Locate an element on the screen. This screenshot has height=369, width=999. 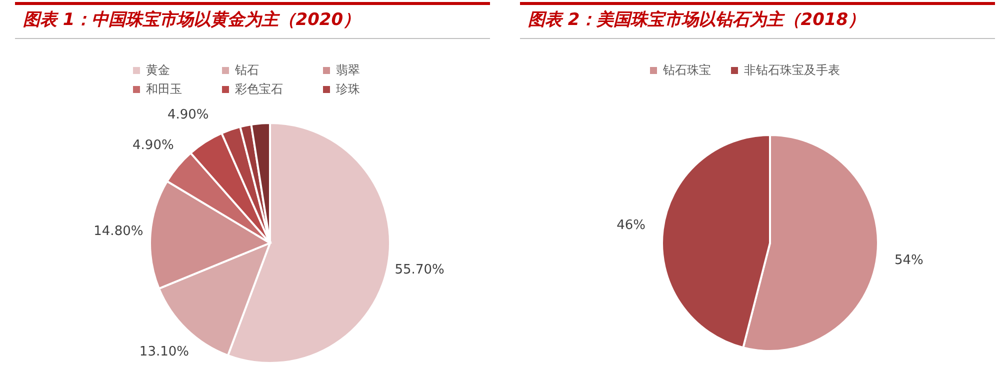
data-label: 54% is located at coordinates (909, 260).